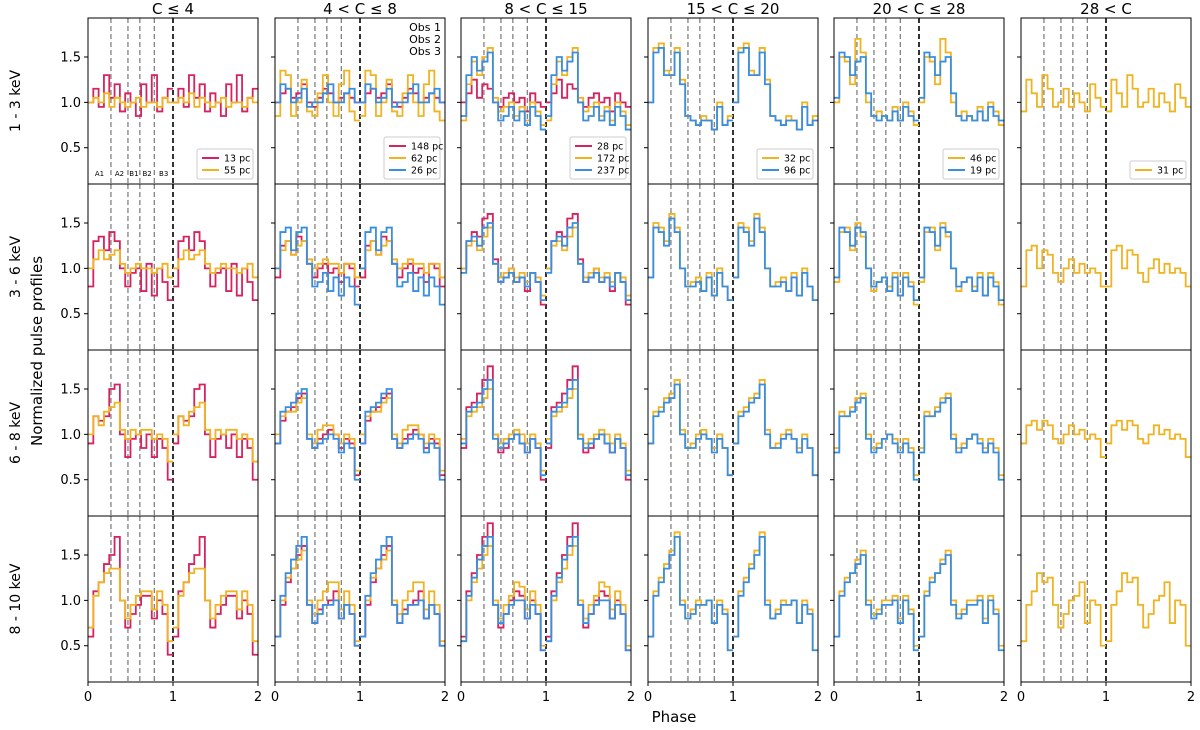 This screenshot has height=730, width=1200. What do you see at coordinates (99, 174) in the screenshot?
I see `segment-label: A1` at bounding box center [99, 174].